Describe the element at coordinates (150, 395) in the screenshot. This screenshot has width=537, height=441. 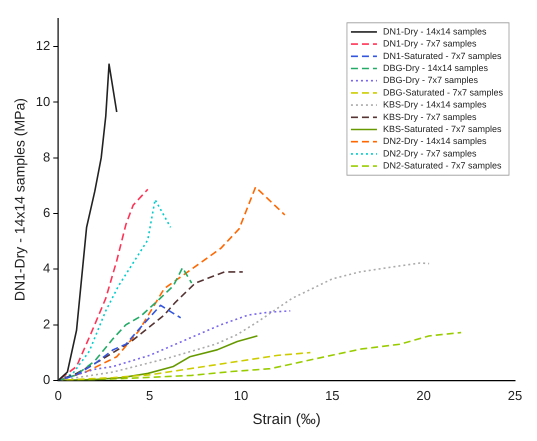
I see `x-tick-label: 5` at that location.